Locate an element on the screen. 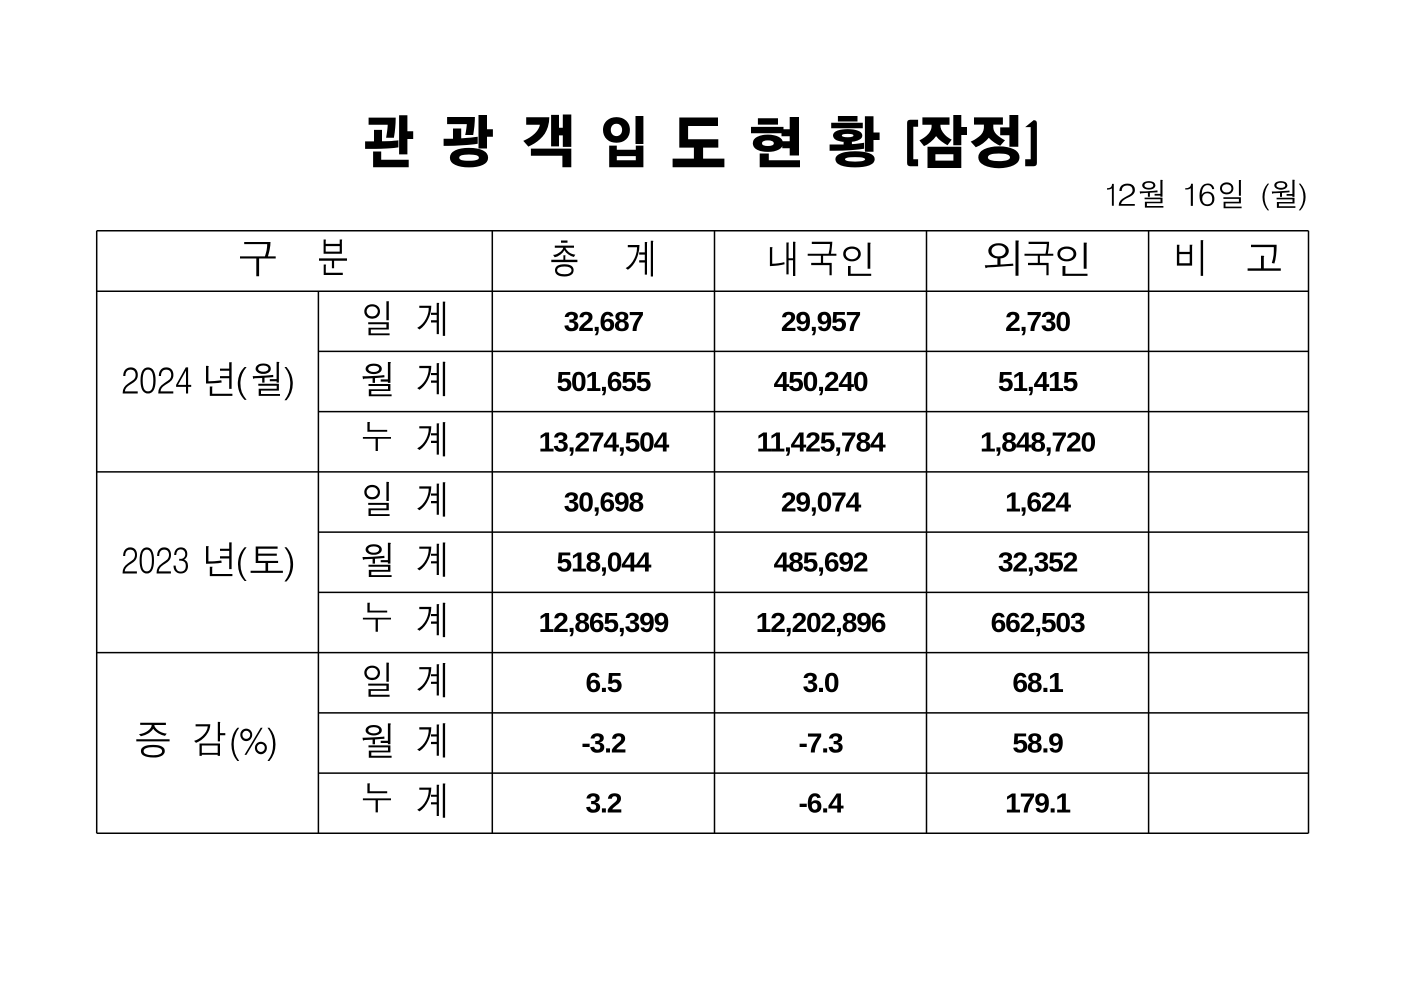 The image size is (1403, 992). svg-text: 1,848,720 is located at coordinates (1038, 441).